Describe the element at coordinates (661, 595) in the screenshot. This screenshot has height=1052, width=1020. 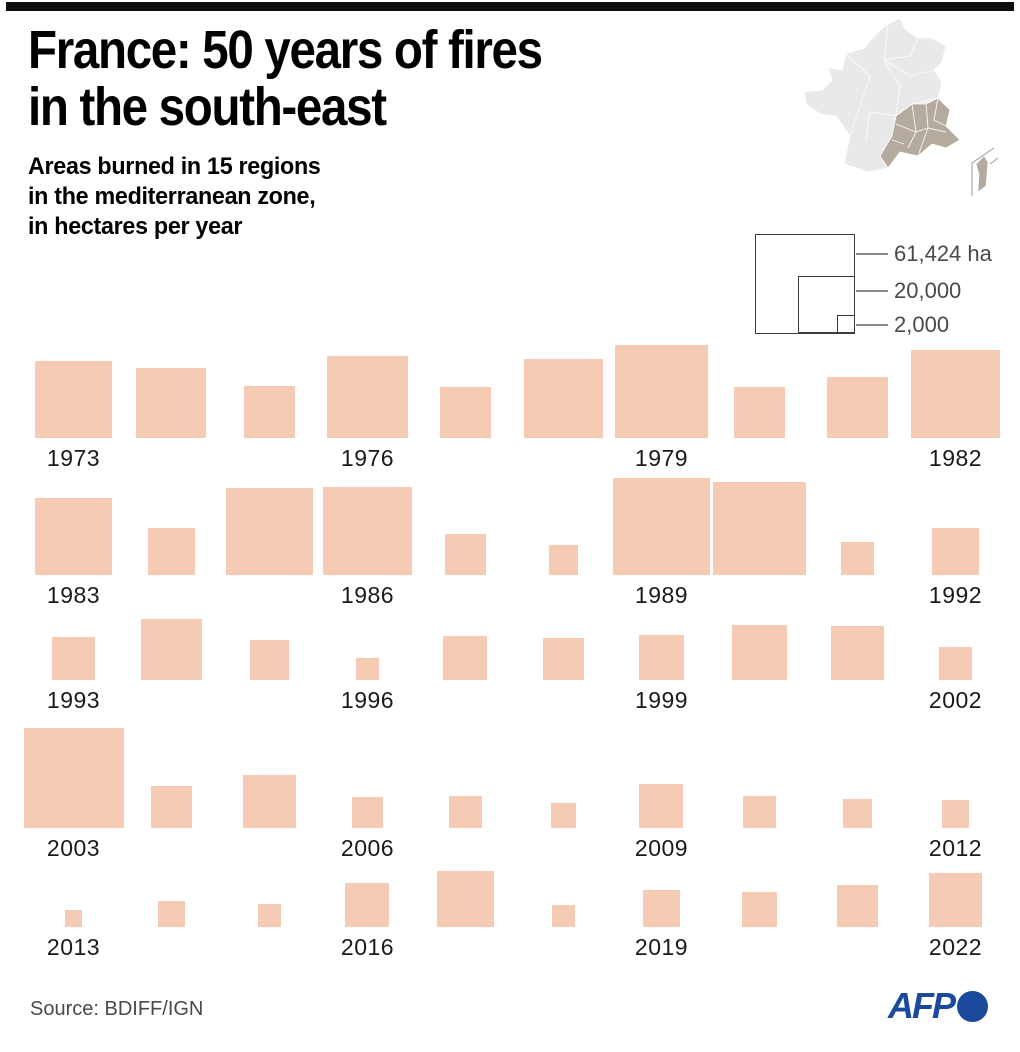
I see `year-label-1989: 1989` at that location.